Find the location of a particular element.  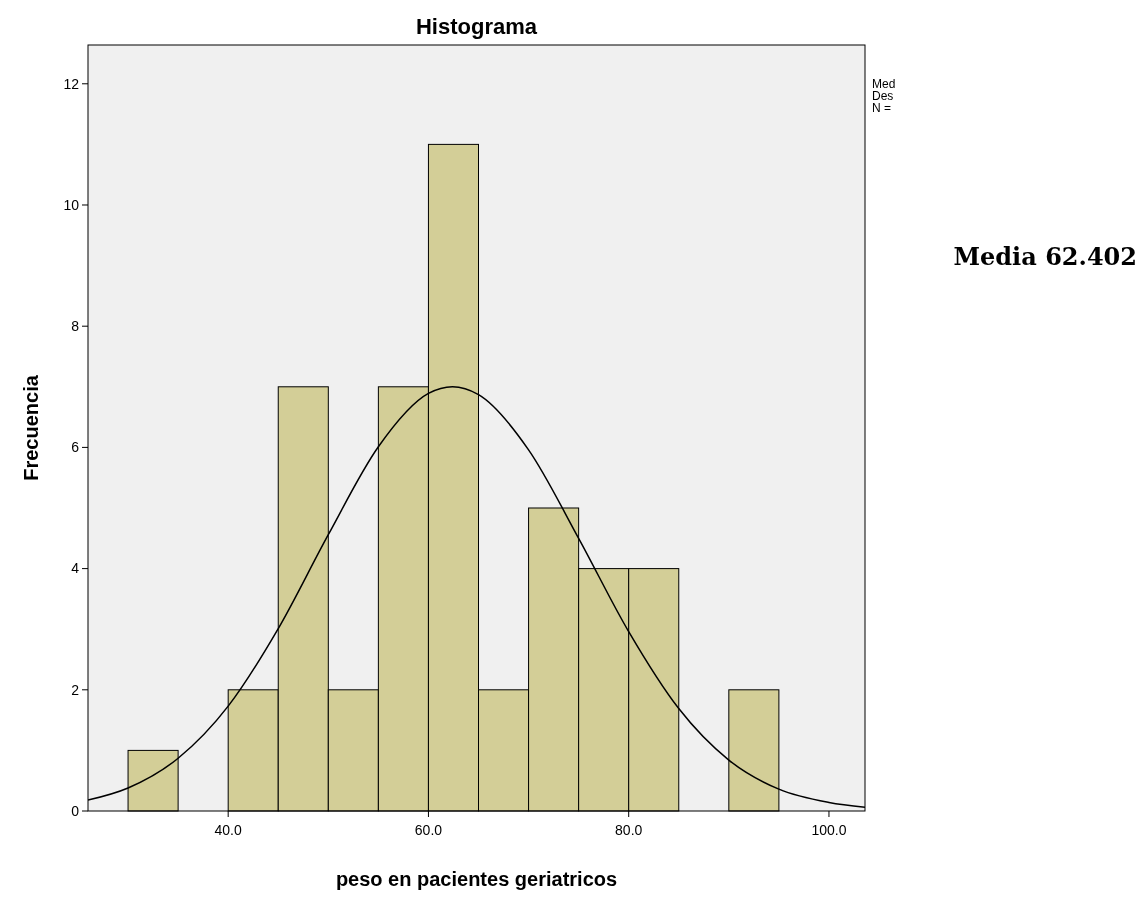

text: Des is located at coordinates (883, 96).